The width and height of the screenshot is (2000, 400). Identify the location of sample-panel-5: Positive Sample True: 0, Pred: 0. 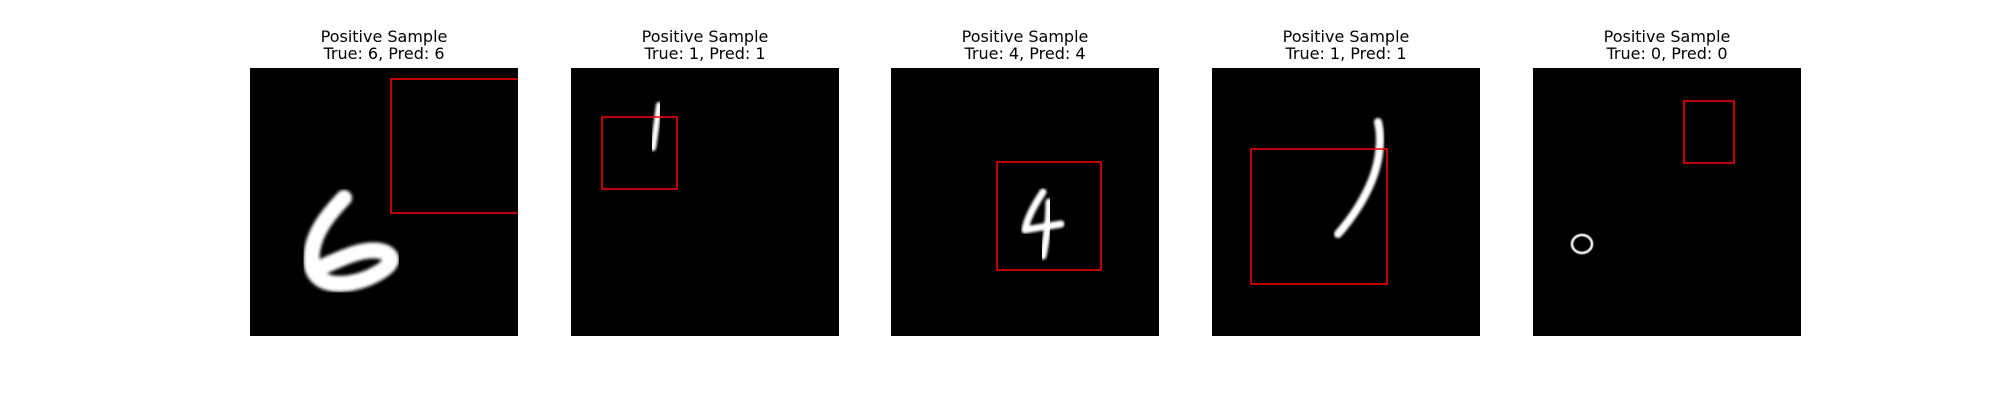
(1667, 200).